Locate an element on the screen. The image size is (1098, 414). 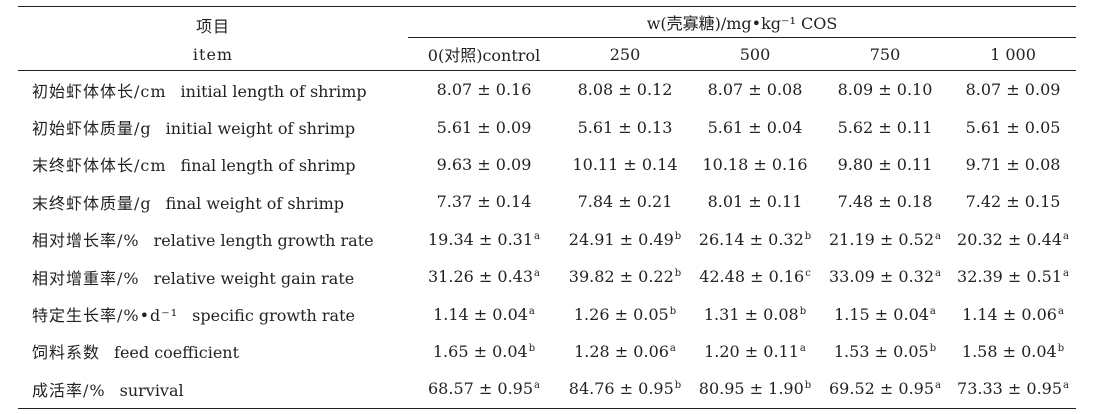
value-cell: 1.28 ± 0.06a is located at coordinates (625, 351).